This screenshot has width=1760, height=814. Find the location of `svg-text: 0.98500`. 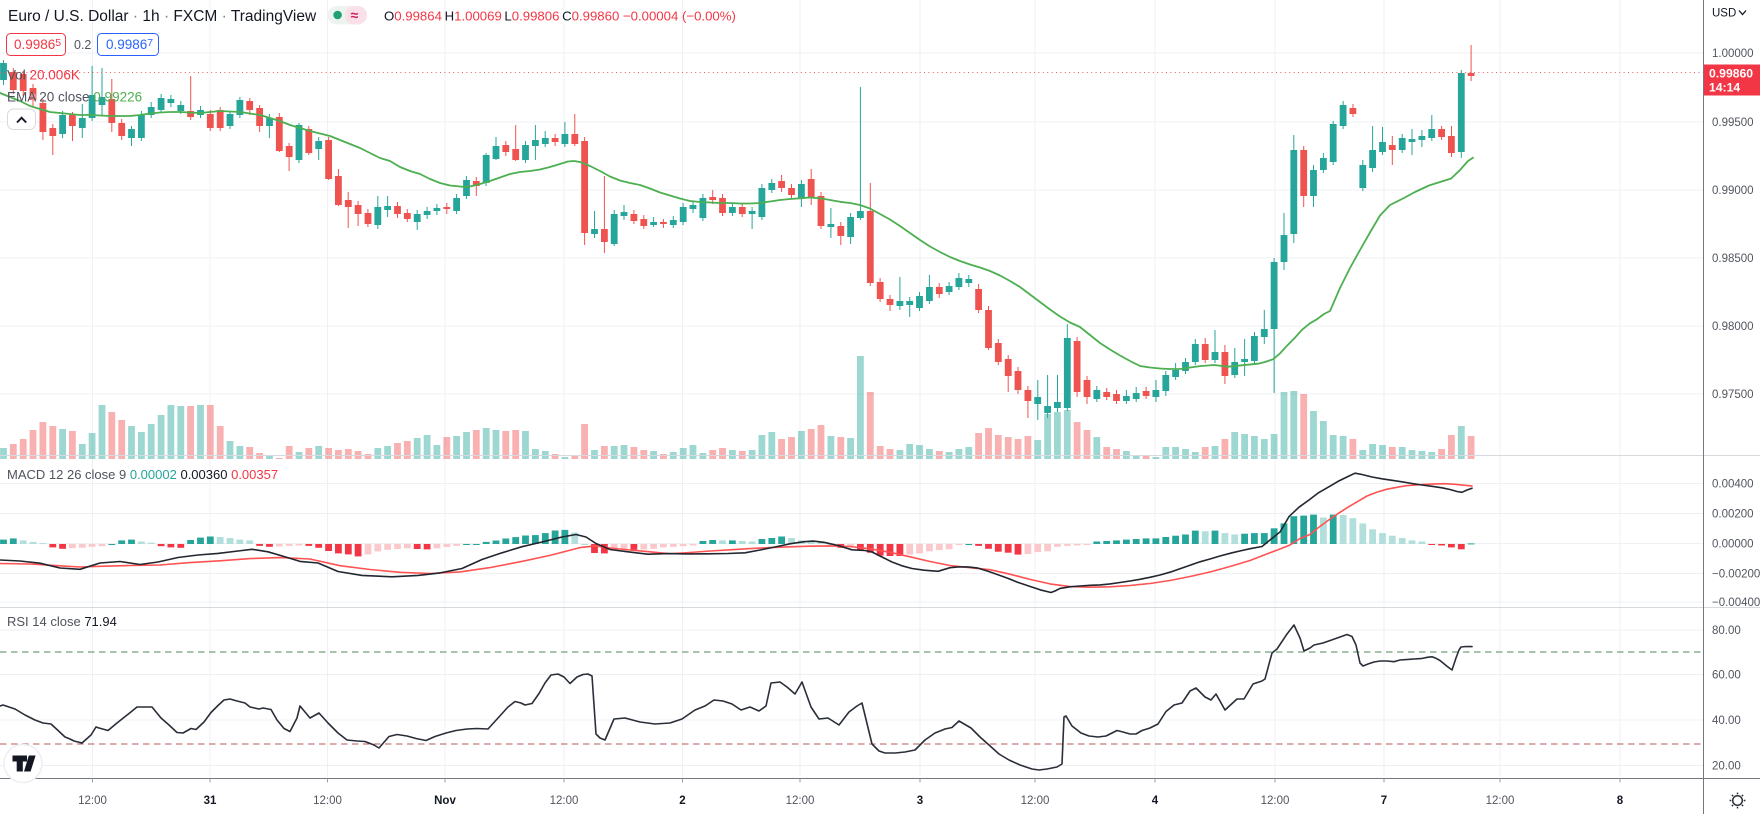

svg-text: 0.98500 is located at coordinates (1733, 259).